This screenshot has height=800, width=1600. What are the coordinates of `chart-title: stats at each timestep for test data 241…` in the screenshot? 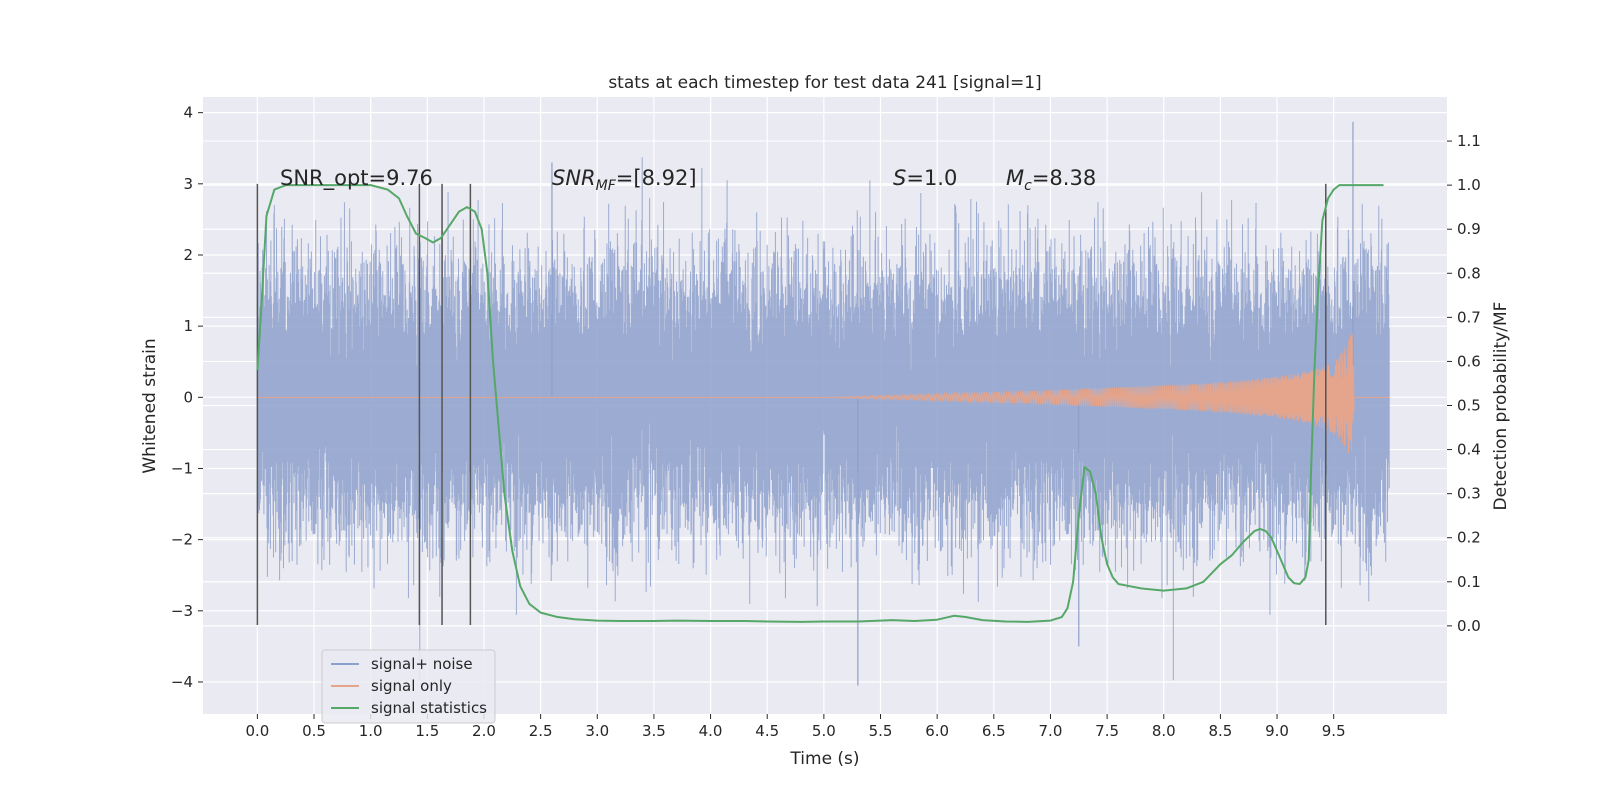 It's located at (824, 83).